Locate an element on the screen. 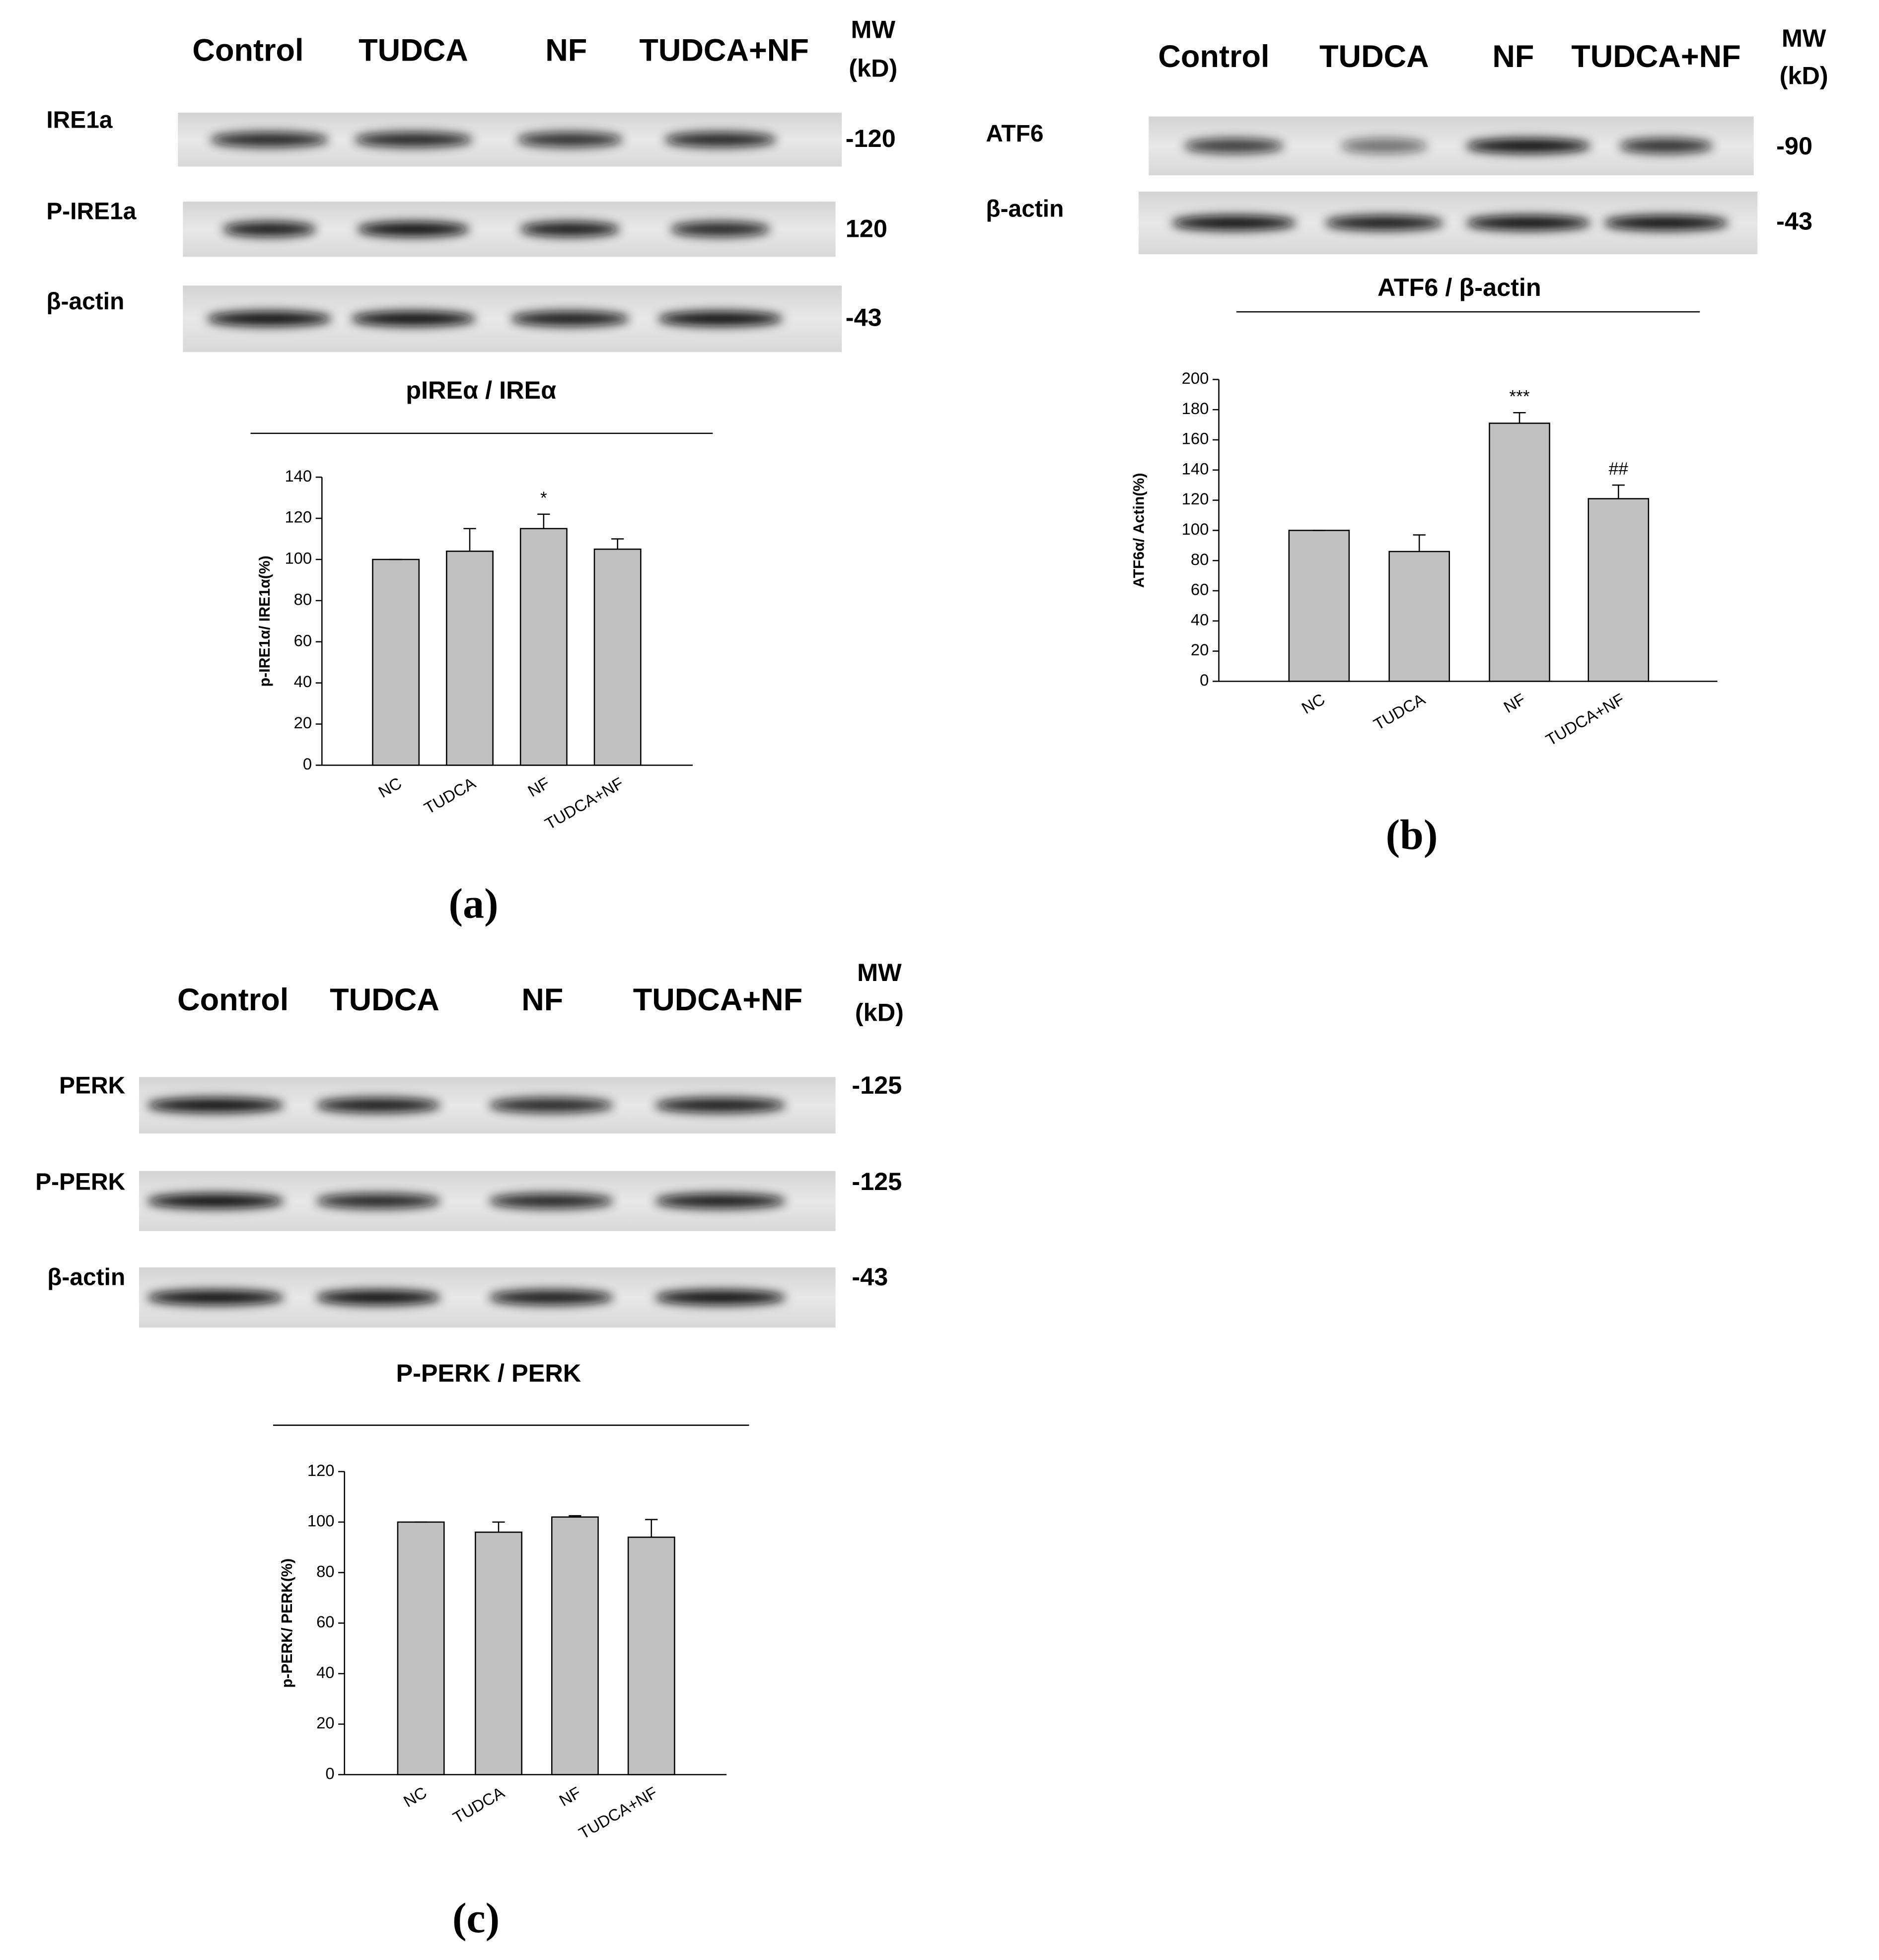 The width and height of the screenshot is (1879, 1960). significance-mark: *** is located at coordinates (1519, 396).